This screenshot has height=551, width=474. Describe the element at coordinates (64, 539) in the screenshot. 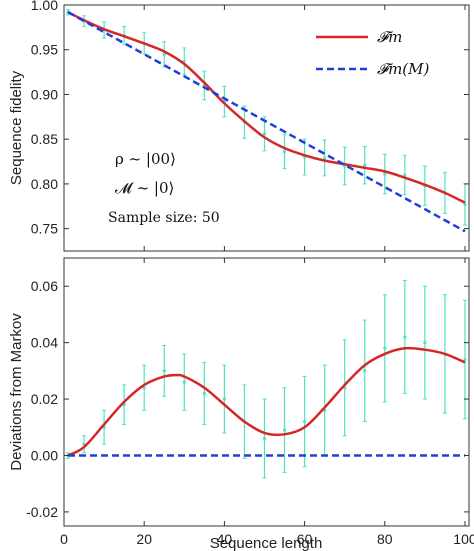

I see `x-tick-label: 0` at that location.